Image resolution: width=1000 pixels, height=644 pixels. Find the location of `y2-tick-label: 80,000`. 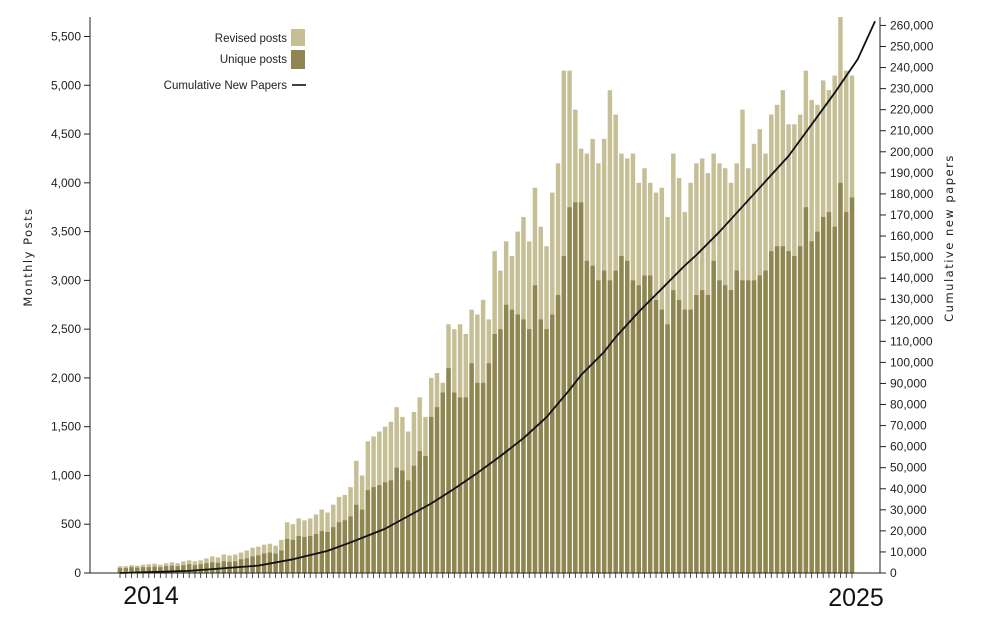

y2-tick-label: 80,000 is located at coordinates (908, 405).